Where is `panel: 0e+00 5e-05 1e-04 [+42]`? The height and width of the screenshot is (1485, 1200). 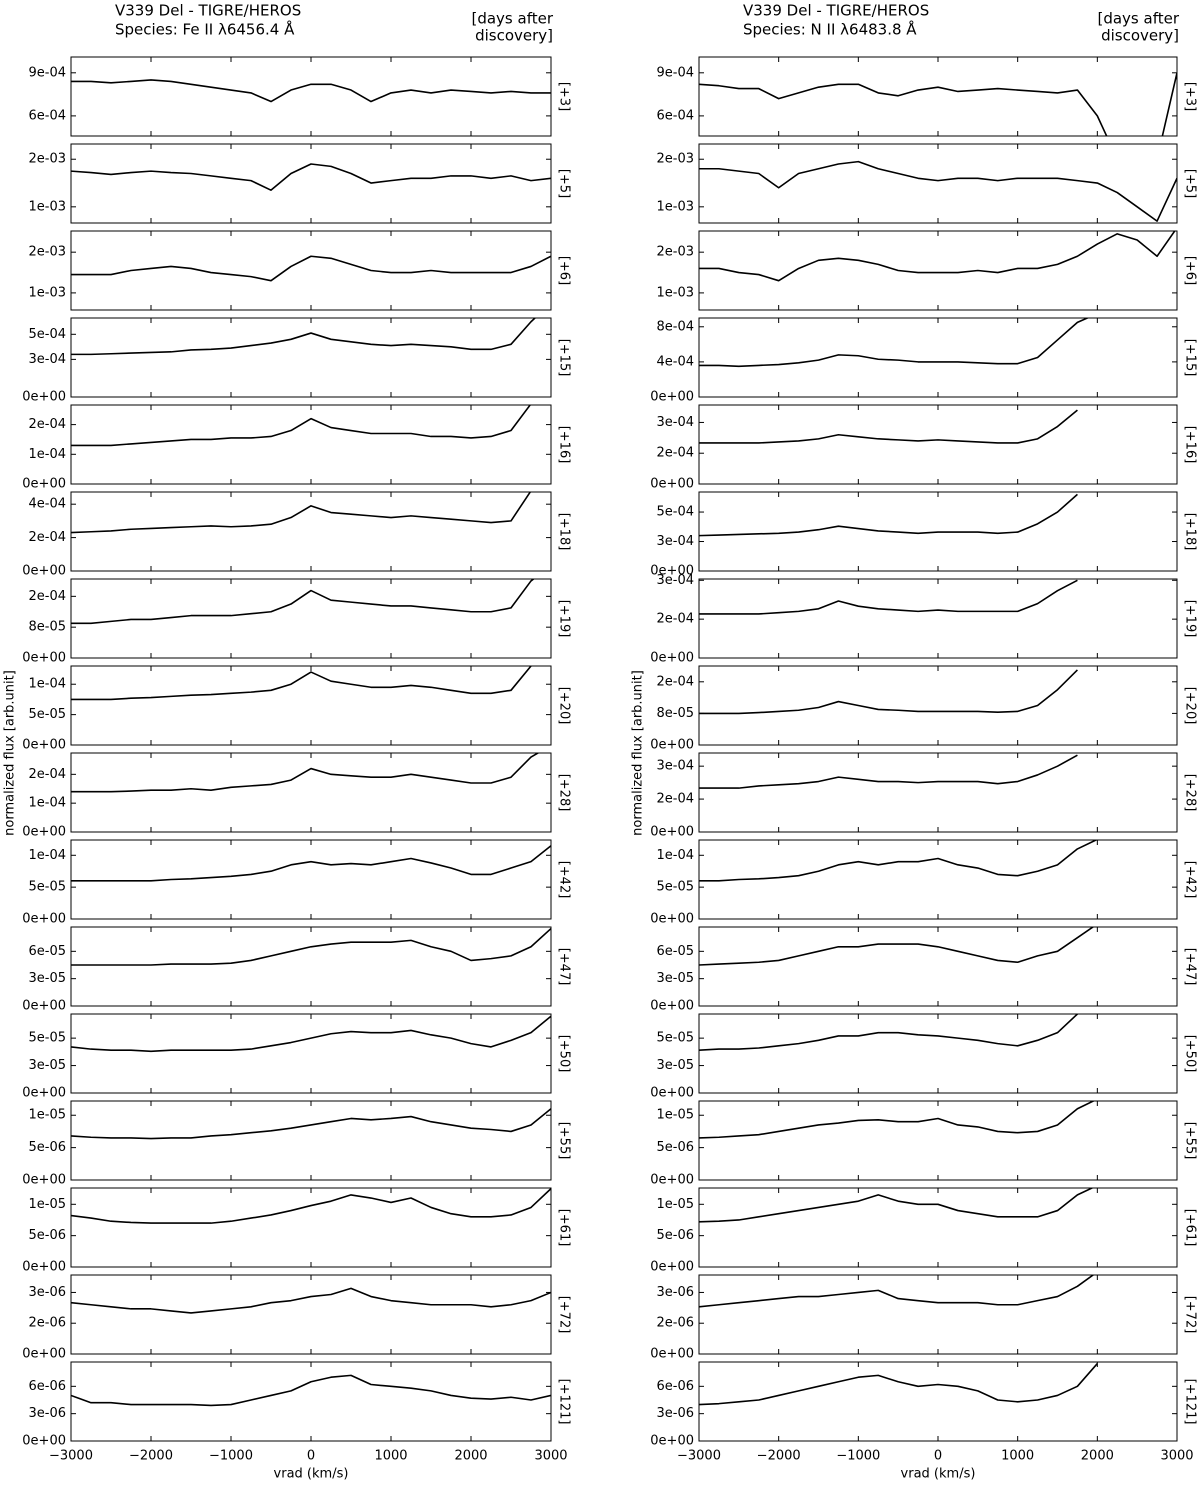 panel: 0e+00 5e-05 1e-04 [+42] is located at coordinates (924, 883).